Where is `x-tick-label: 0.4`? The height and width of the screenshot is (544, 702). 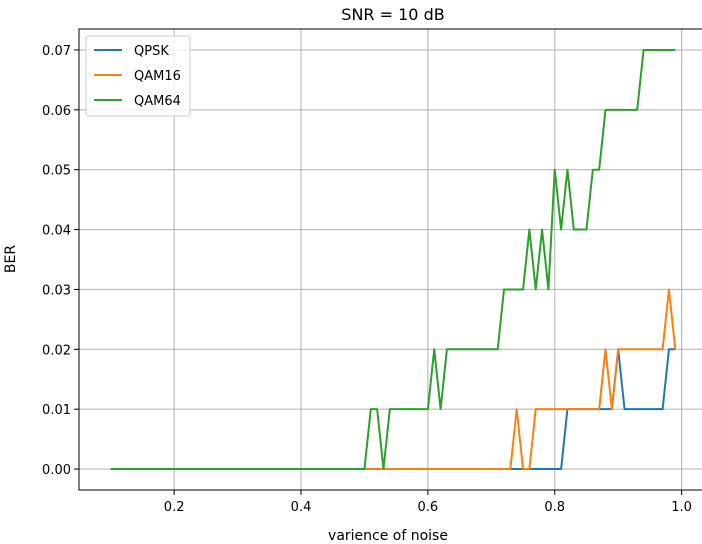 x-tick-label: 0.4 is located at coordinates (301, 507).